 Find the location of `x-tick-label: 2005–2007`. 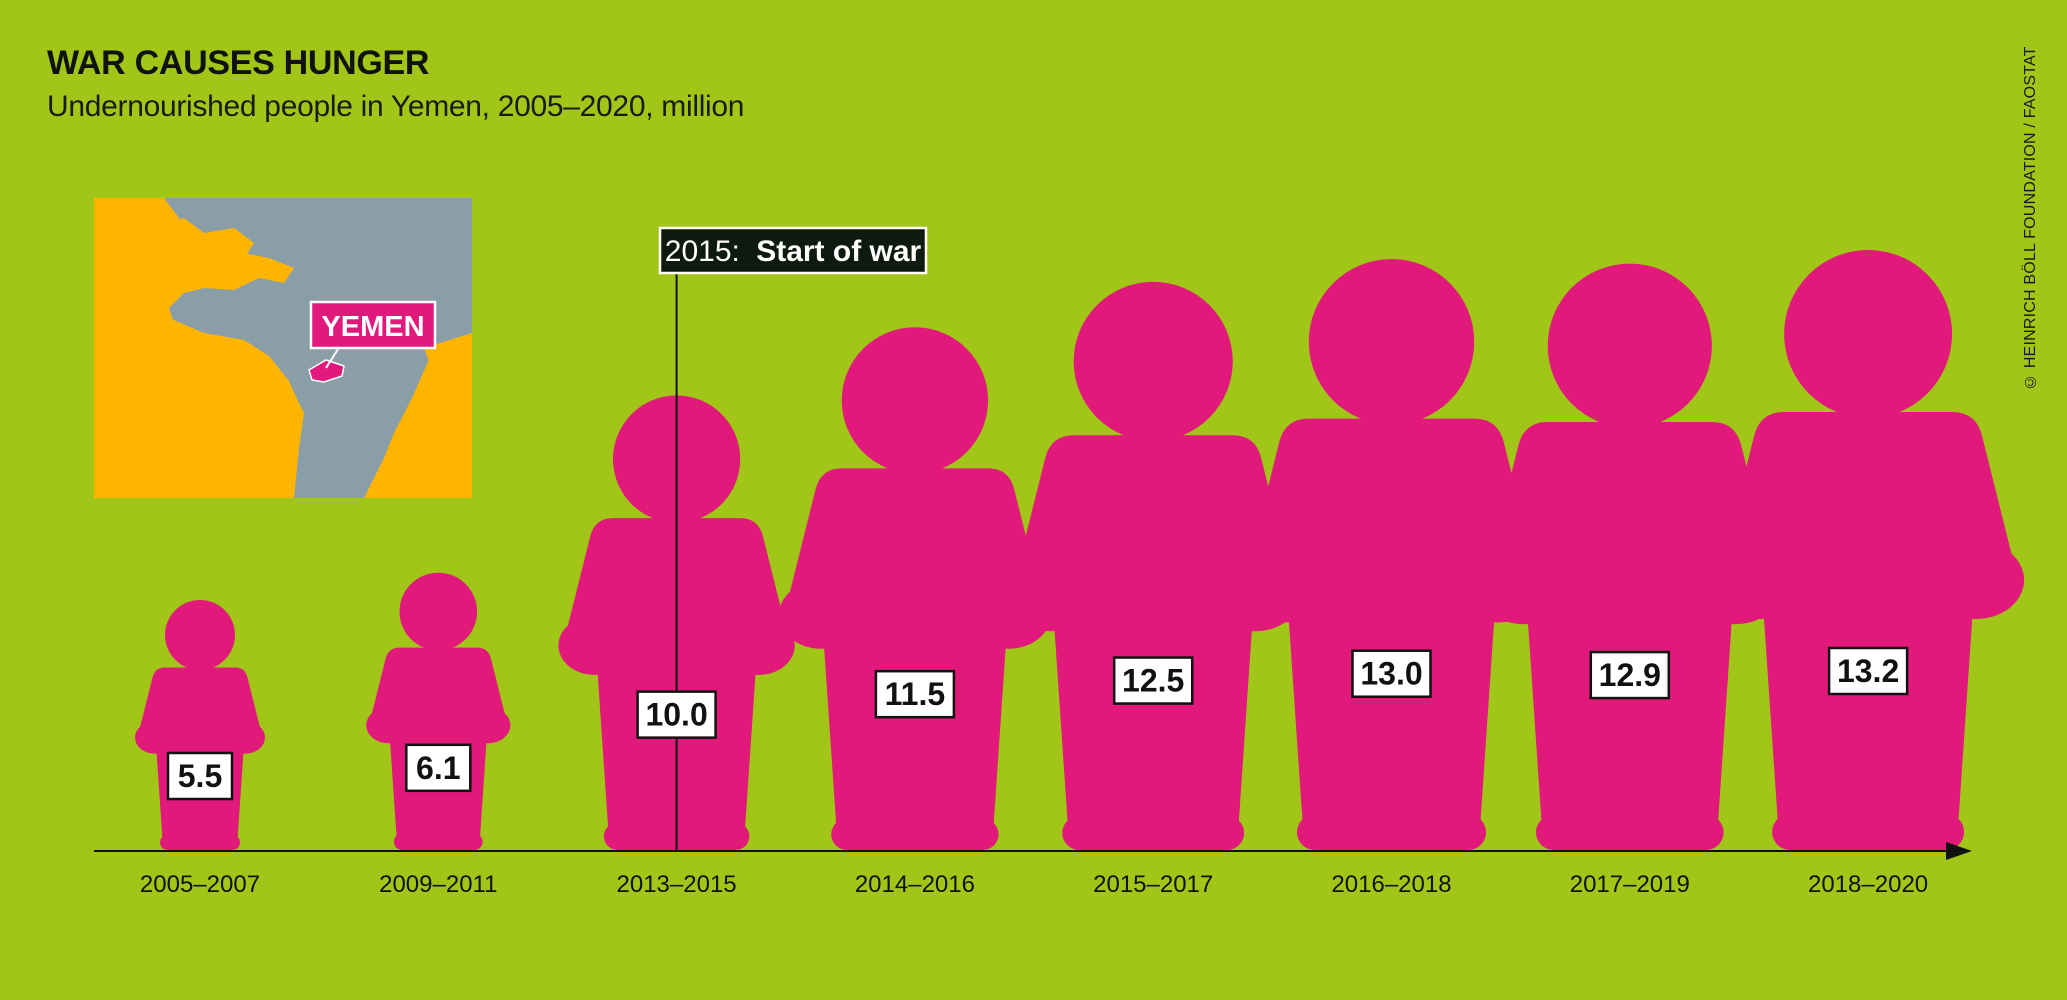

x-tick-label: 2005–2007 is located at coordinates (200, 884).